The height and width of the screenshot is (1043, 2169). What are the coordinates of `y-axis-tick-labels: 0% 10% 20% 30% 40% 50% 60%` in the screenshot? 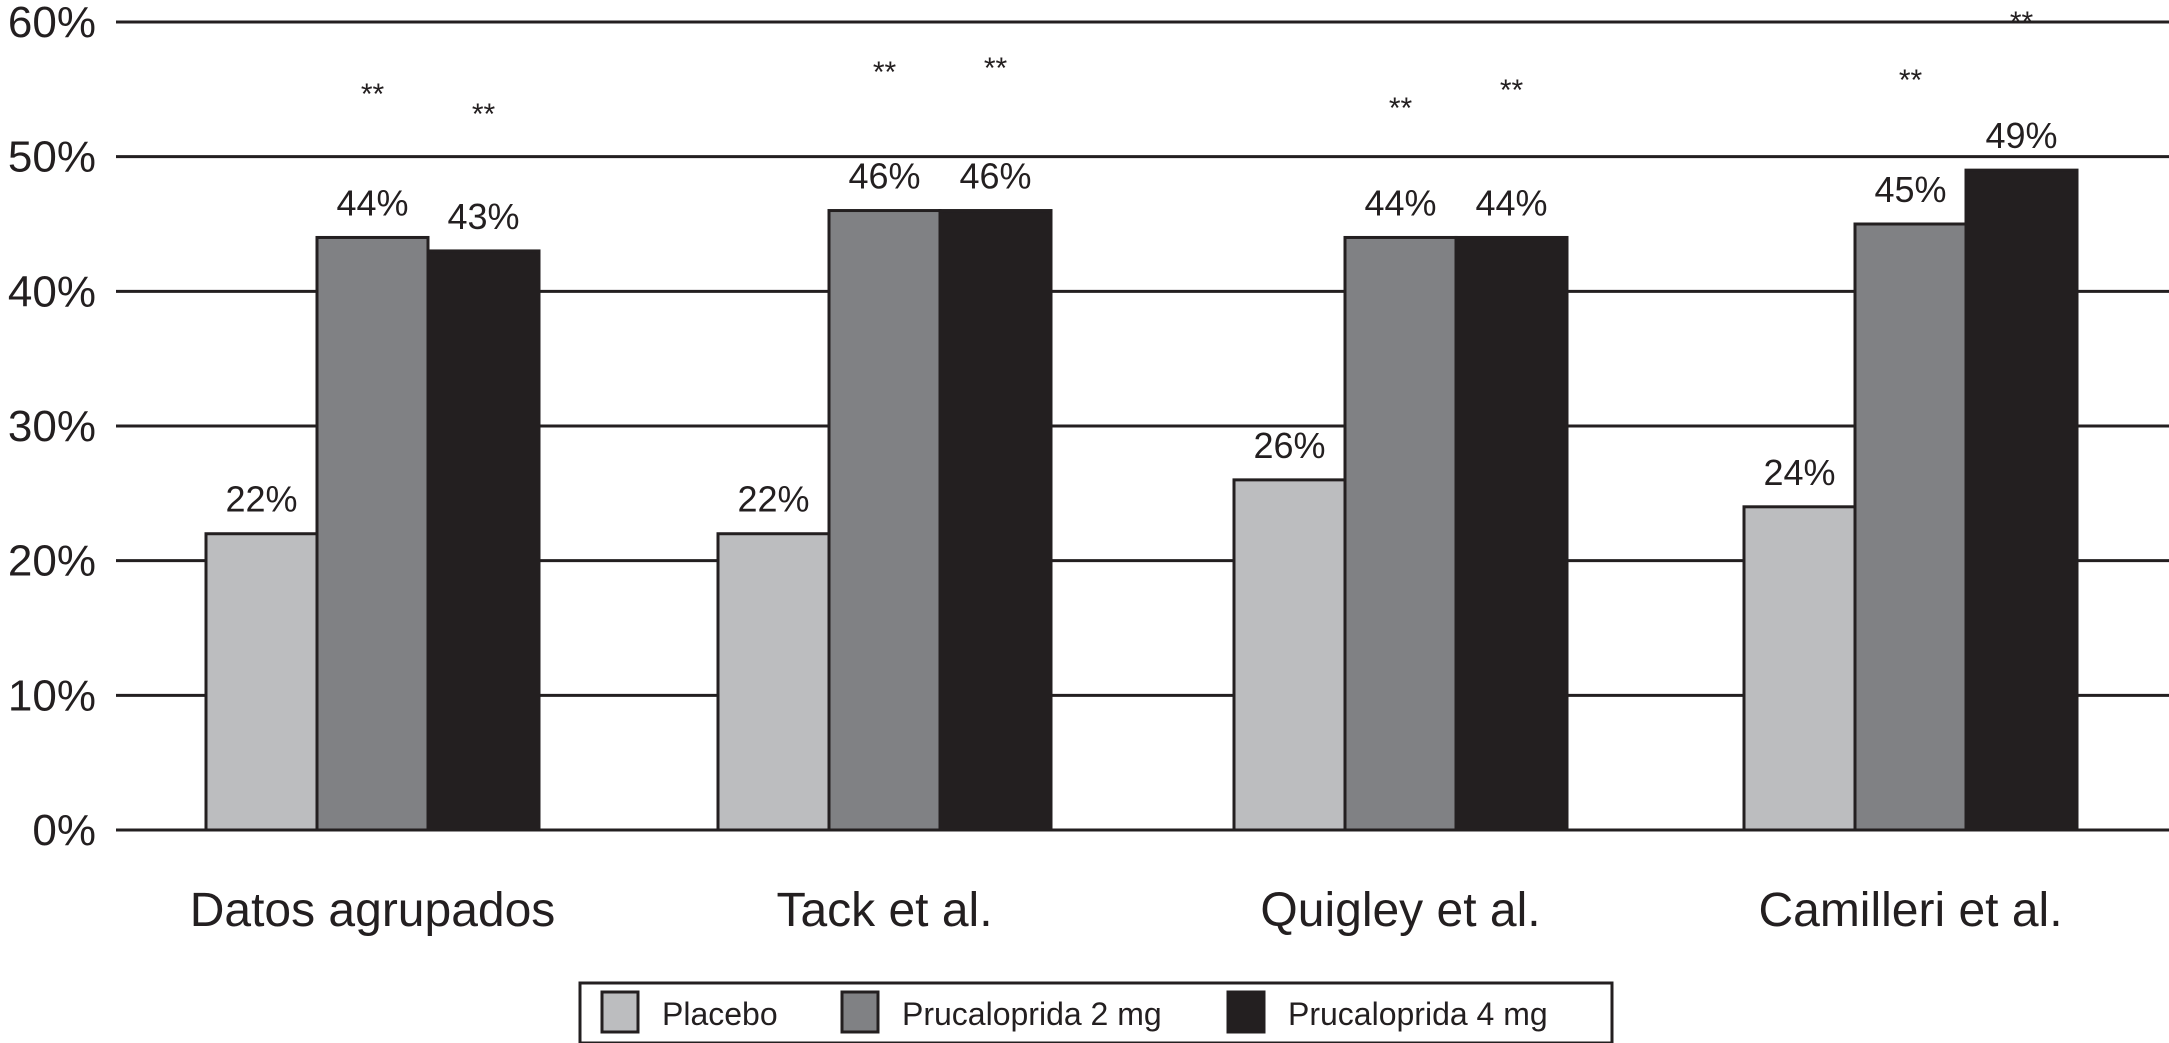 It's located at (52, 427).